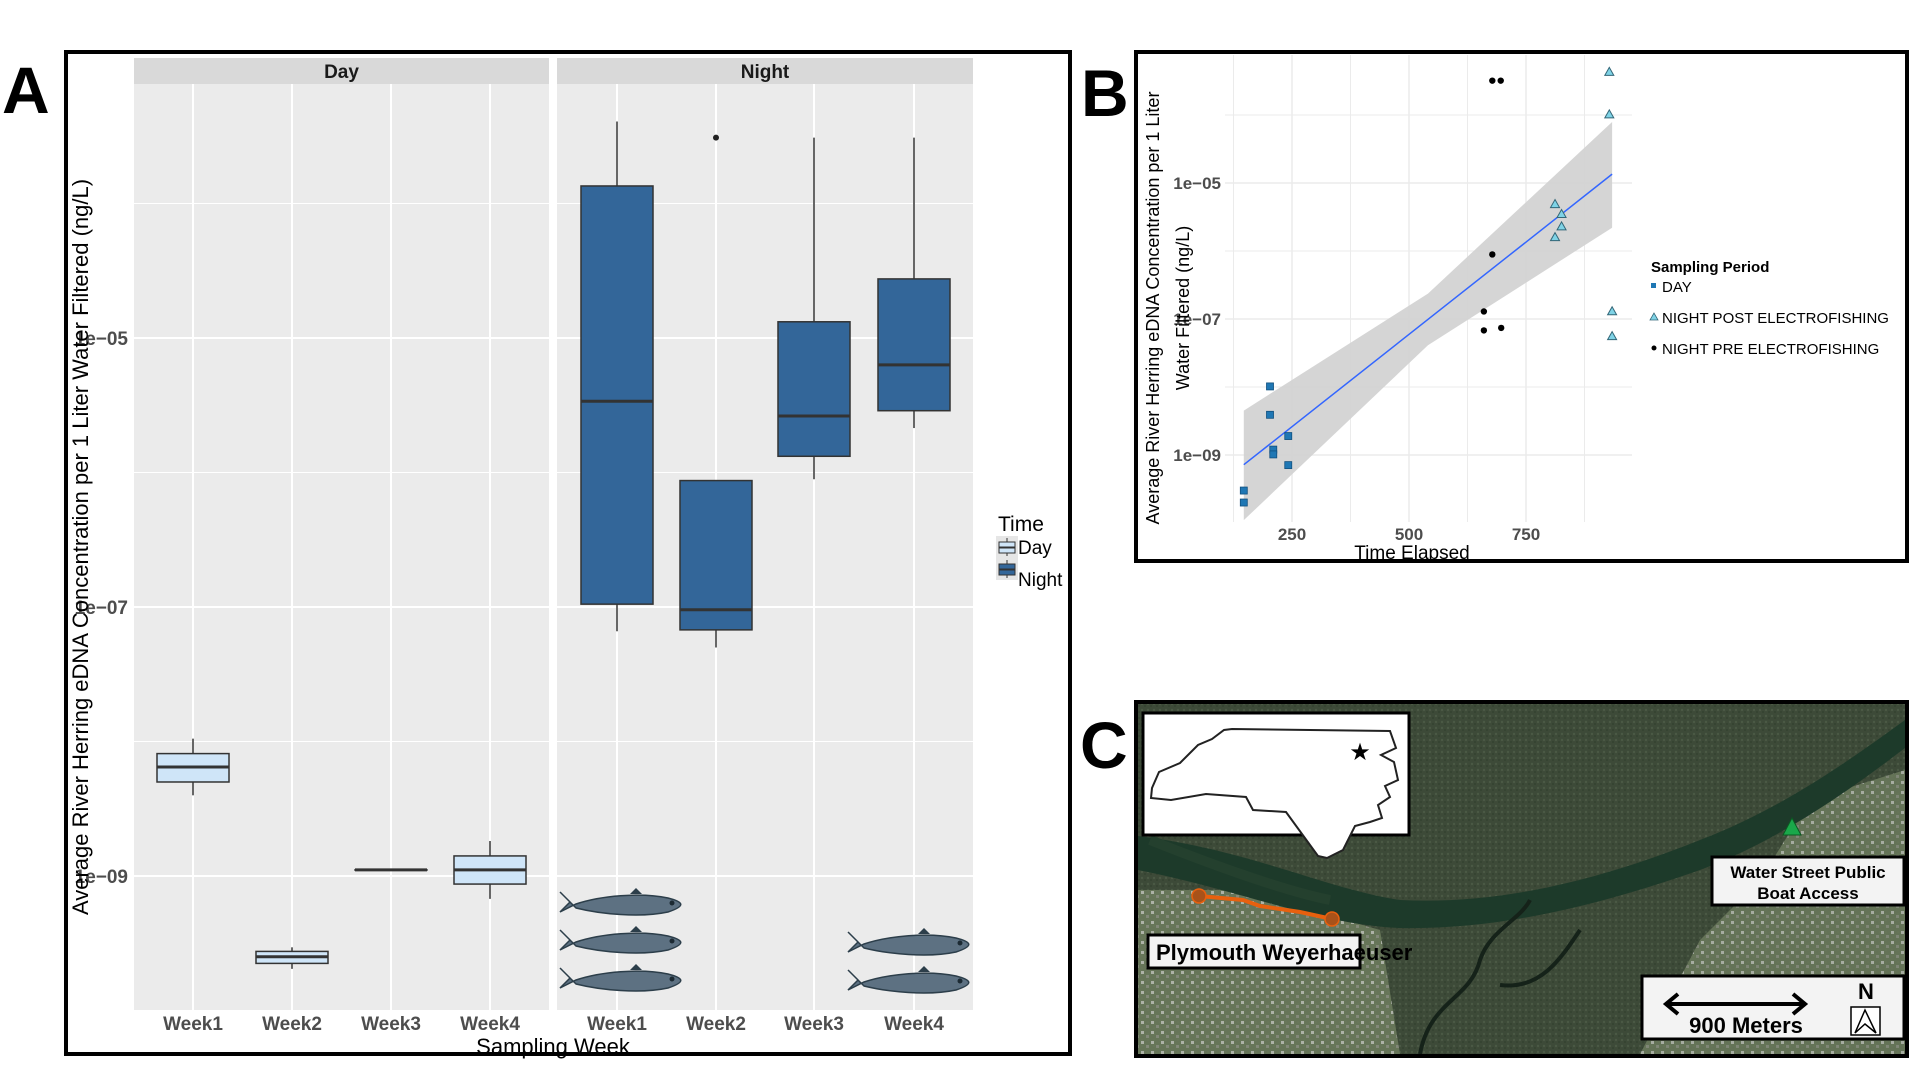 The width and height of the screenshot is (1921, 1081). Describe the element at coordinates (1775, 318) in the screenshot. I see `legend-label: NIGHT POST ELECTROFISHING` at that location.